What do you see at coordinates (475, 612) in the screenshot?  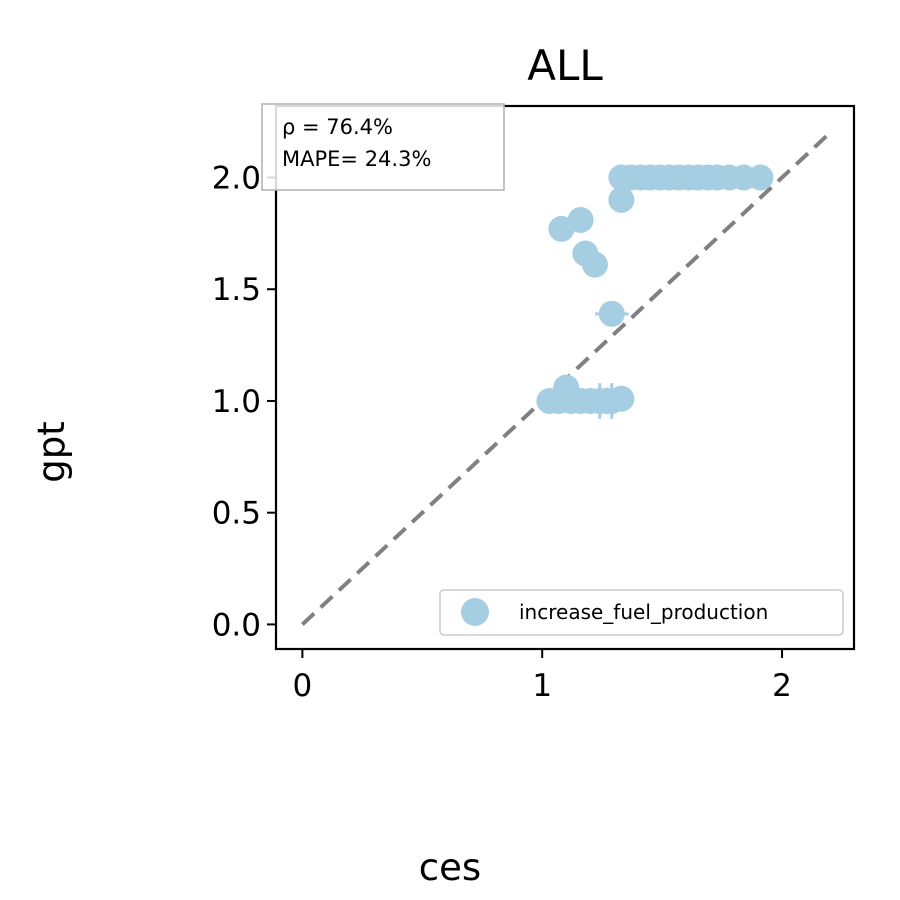 I see `legend-marker` at bounding box center [475, 612].